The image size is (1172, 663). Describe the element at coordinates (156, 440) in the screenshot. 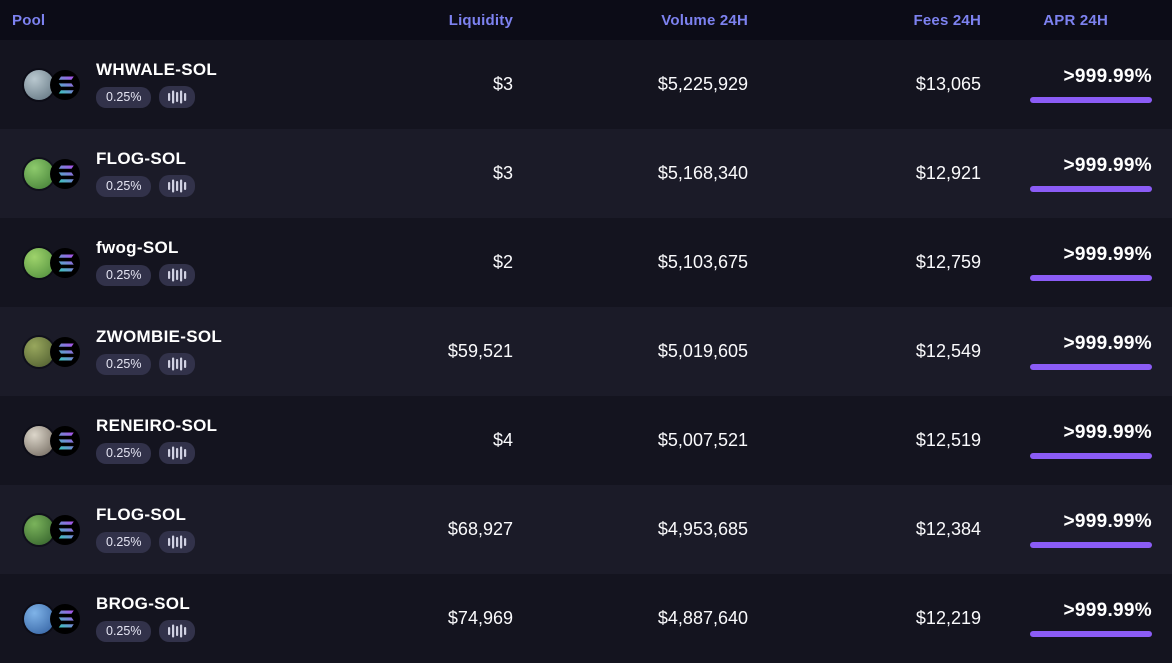

I see `pool-info: RENEIRO-SOL 0.25%` at that location.